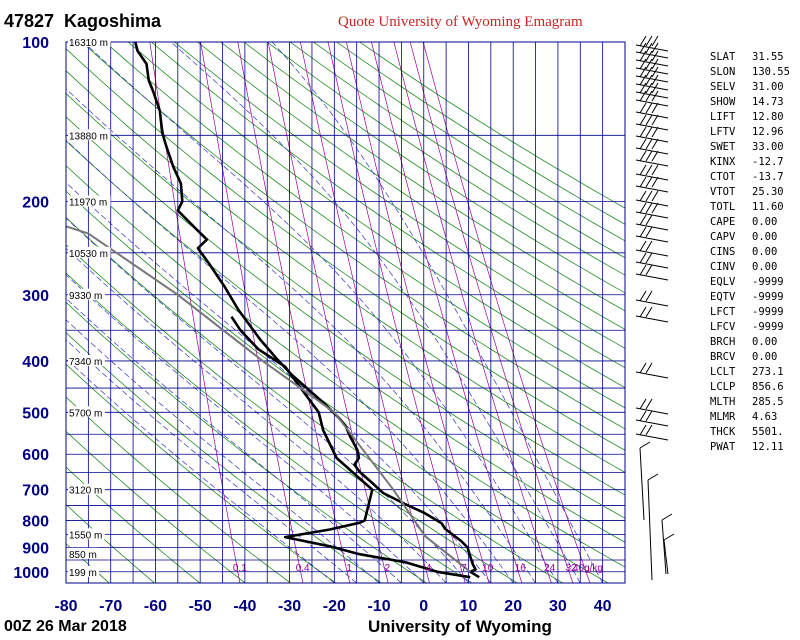 The height and width of the screenshot is (640, 800). What do you see at coordinates (83, 573) in the screenshot?
I see `height-label: 199 m` at bounding box center [83, 573].